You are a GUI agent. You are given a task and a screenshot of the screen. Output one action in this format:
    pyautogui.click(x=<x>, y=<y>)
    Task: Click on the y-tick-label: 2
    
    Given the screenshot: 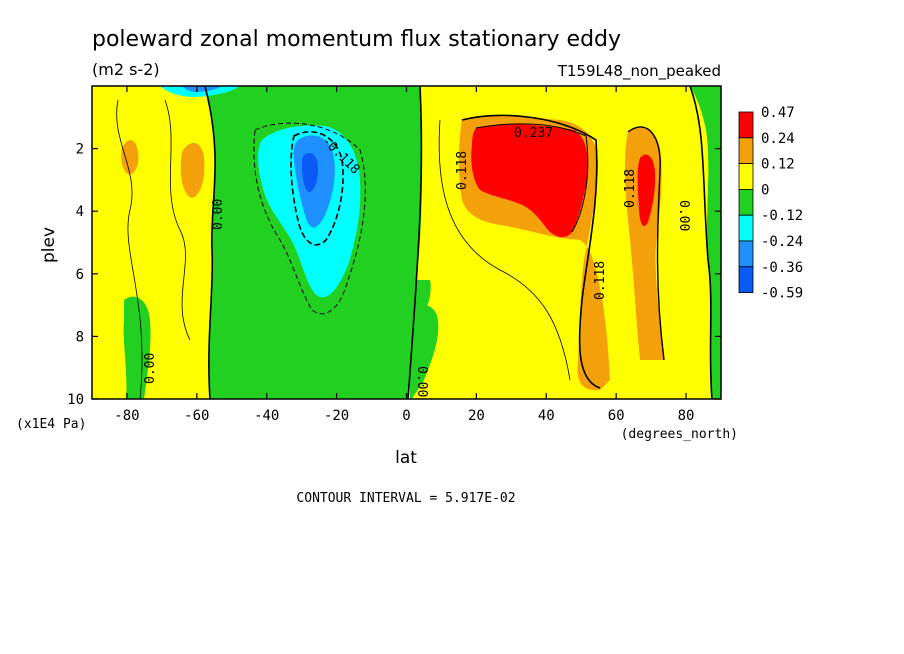 What is the action you would take?
    pyautogui.click(x=80, y=150)
    